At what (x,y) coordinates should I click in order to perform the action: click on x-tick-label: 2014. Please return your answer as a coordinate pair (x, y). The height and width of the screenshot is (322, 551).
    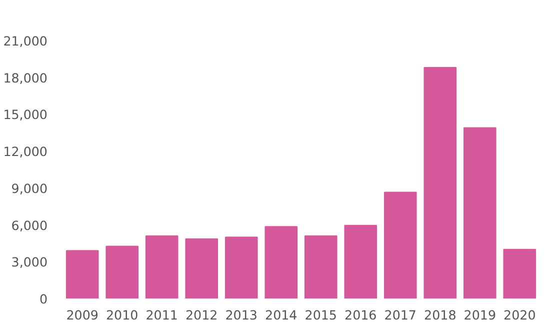
    Looking at the image, I should click on (281, 315).